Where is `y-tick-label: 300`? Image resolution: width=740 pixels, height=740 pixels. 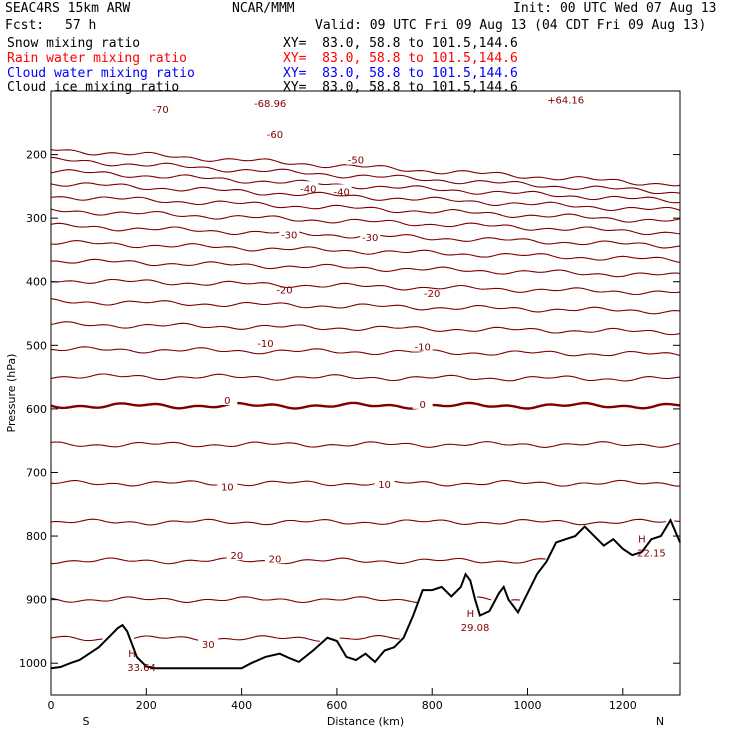
y-tick-label: 300 is located at coordinates (36, 218).